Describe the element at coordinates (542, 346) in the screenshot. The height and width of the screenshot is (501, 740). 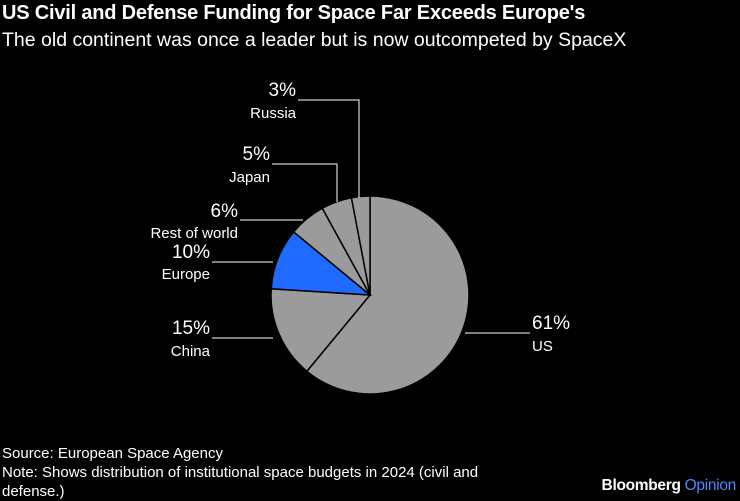
I see `slice-name-label: US` at that location.